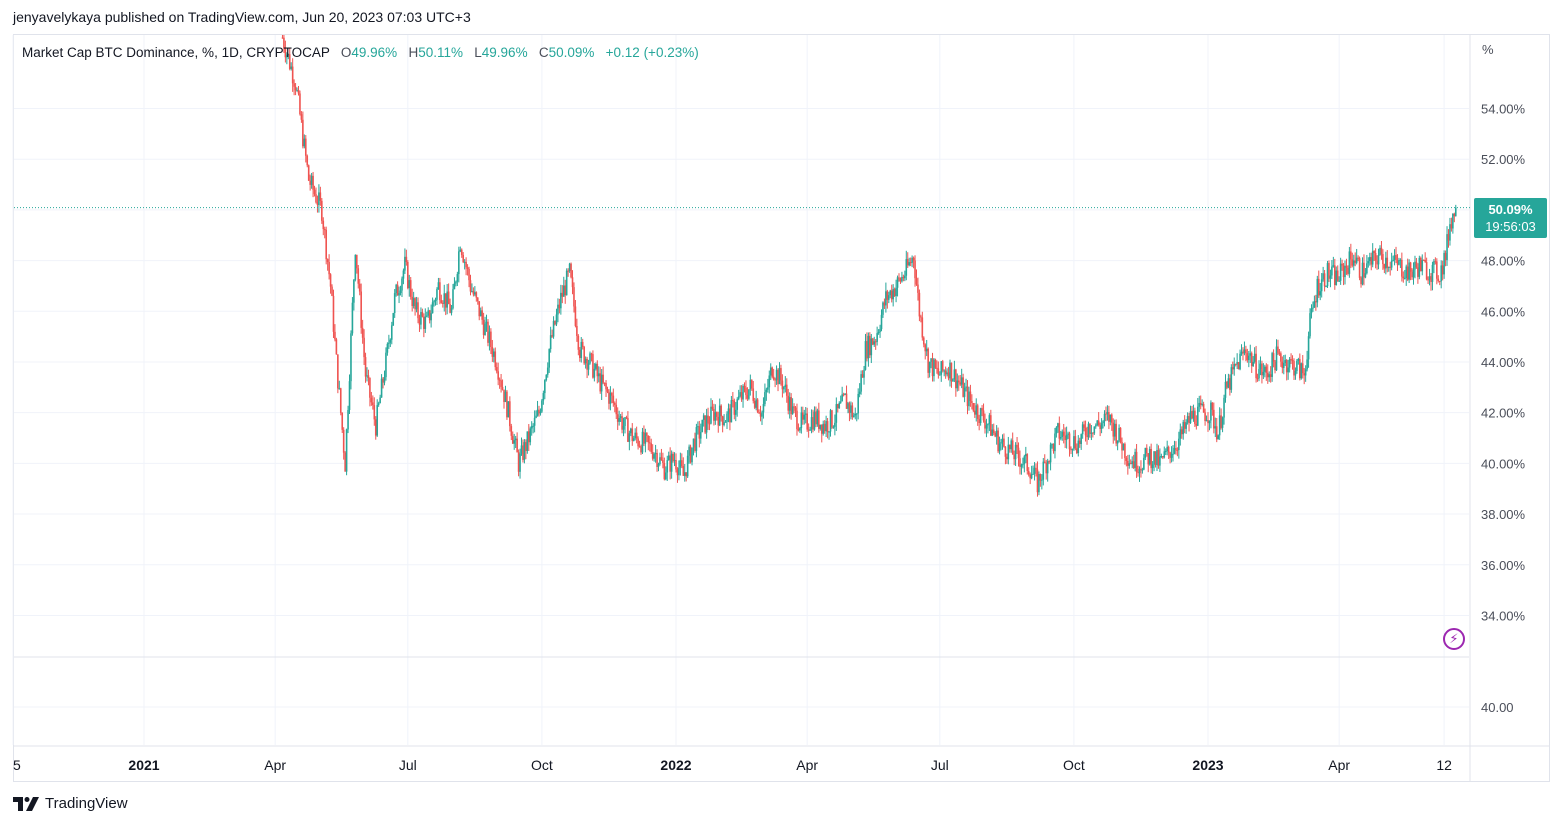 Image resolution: width=1564 pixels, height=826 pixels. What do you see at coordinates (1503, 463) in the screenshot?
I see `price-tick-label: 40.00%` at bounding box center [1503, 463].